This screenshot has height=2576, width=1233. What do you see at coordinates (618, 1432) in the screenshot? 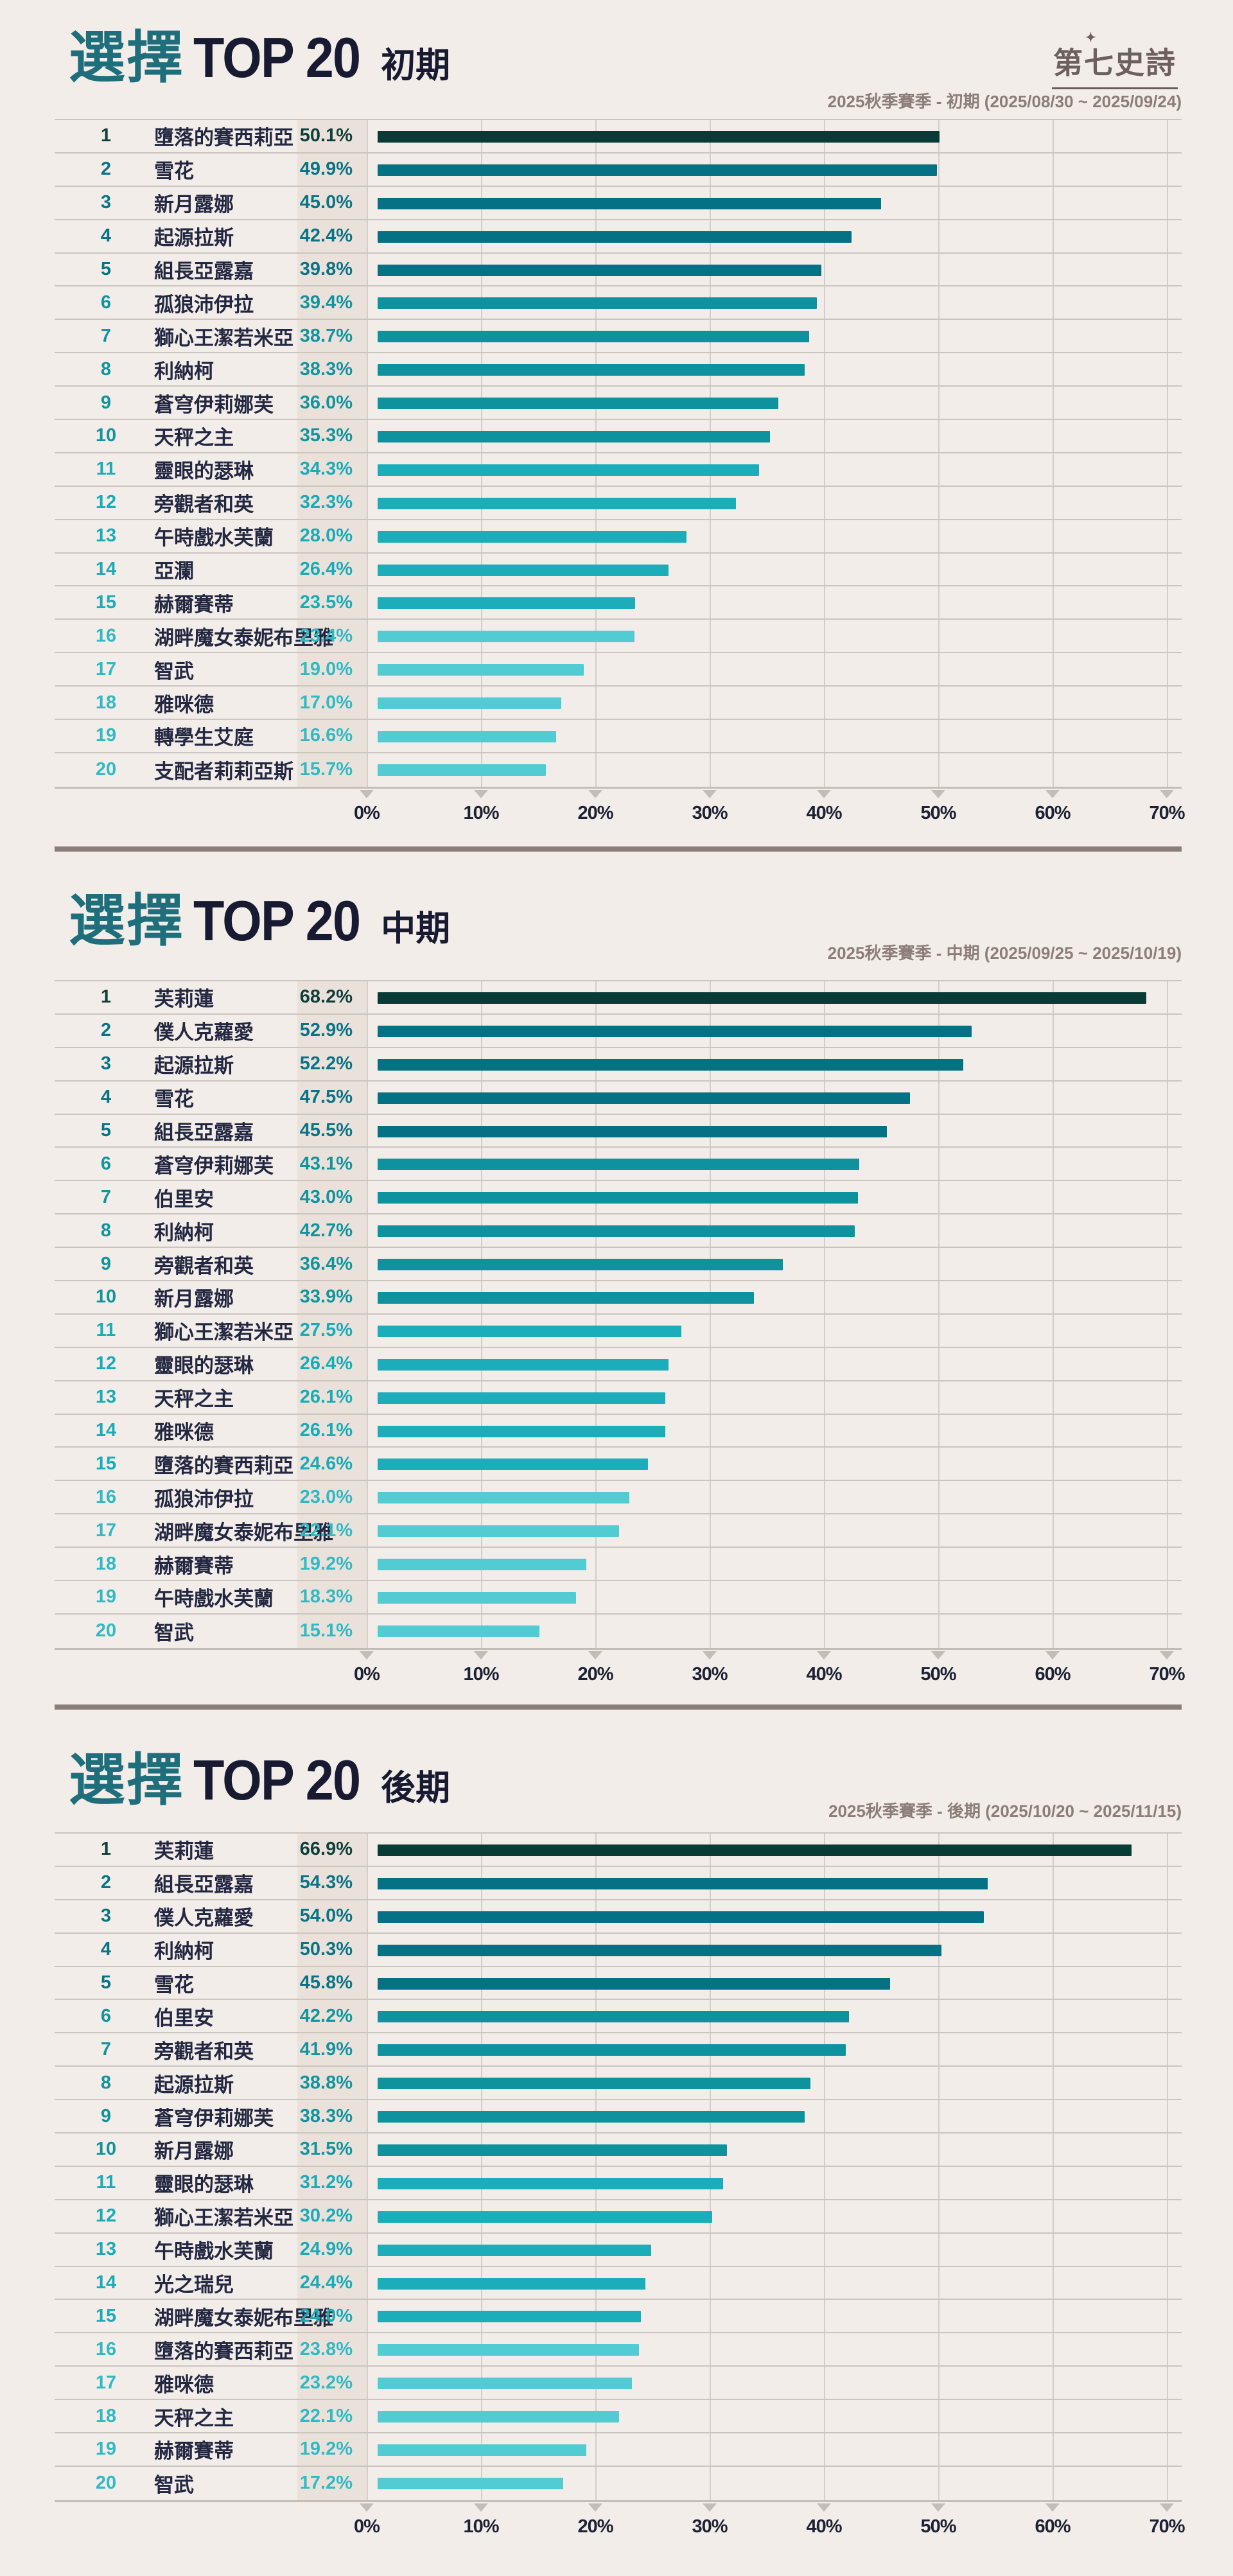
I see `table-row: 14 雅咪德 26.1%` at bounding box center [618, 1432].